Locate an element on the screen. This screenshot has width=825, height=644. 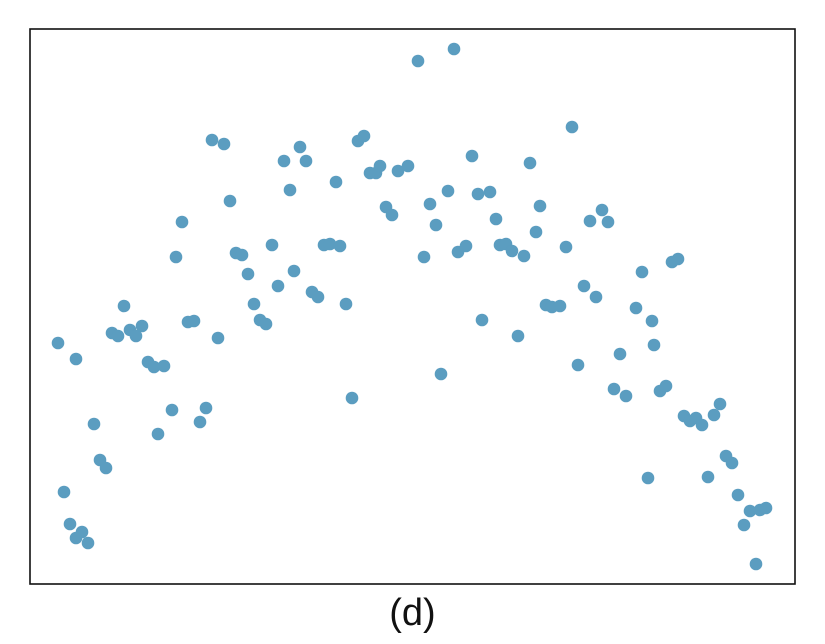
chart-caption: (d) is located at coordinates (412, 613).